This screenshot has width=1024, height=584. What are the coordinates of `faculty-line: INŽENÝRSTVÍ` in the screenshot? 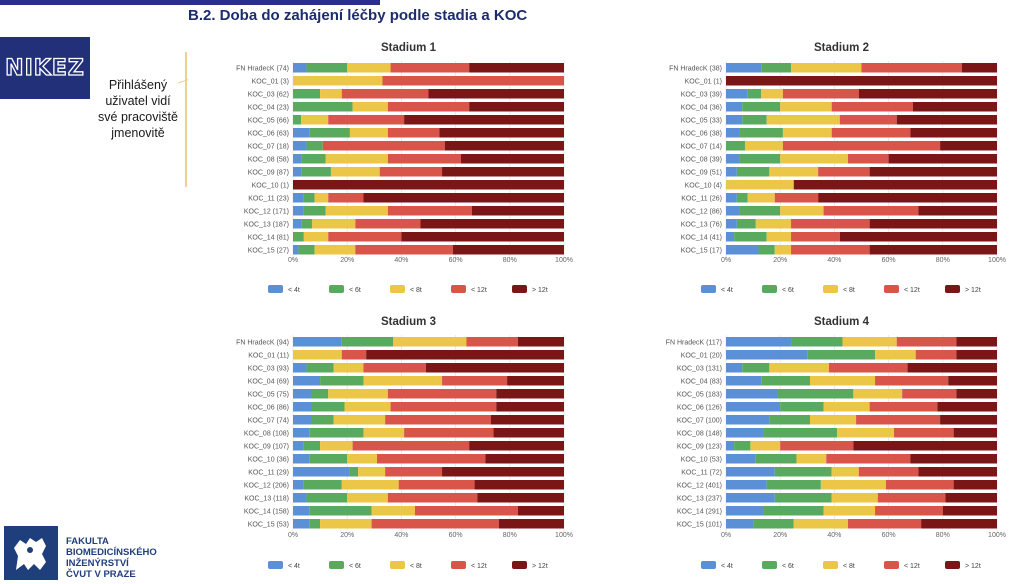 It's located at (97, 563).